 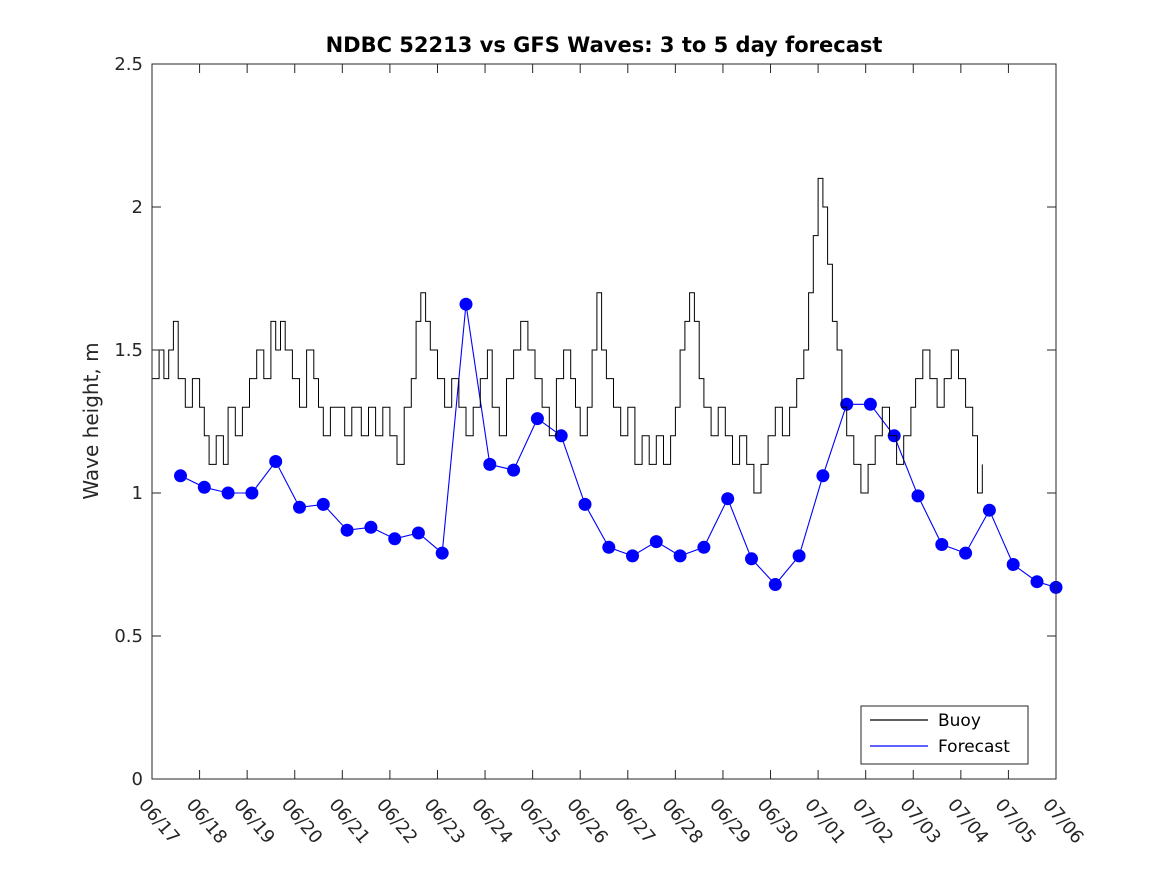 I want to click on legend-box, so click(x=944, y=735).